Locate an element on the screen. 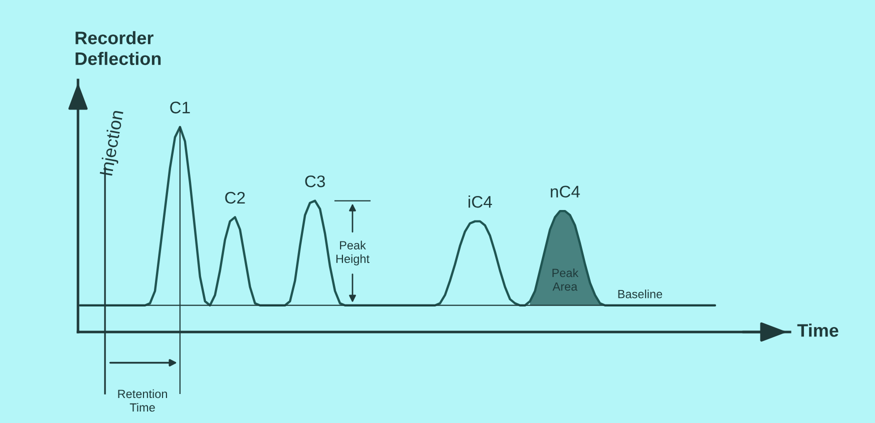 The height and width of the screenshot is (423, 875). annotation: Injection is located at coordinates (113, 143).